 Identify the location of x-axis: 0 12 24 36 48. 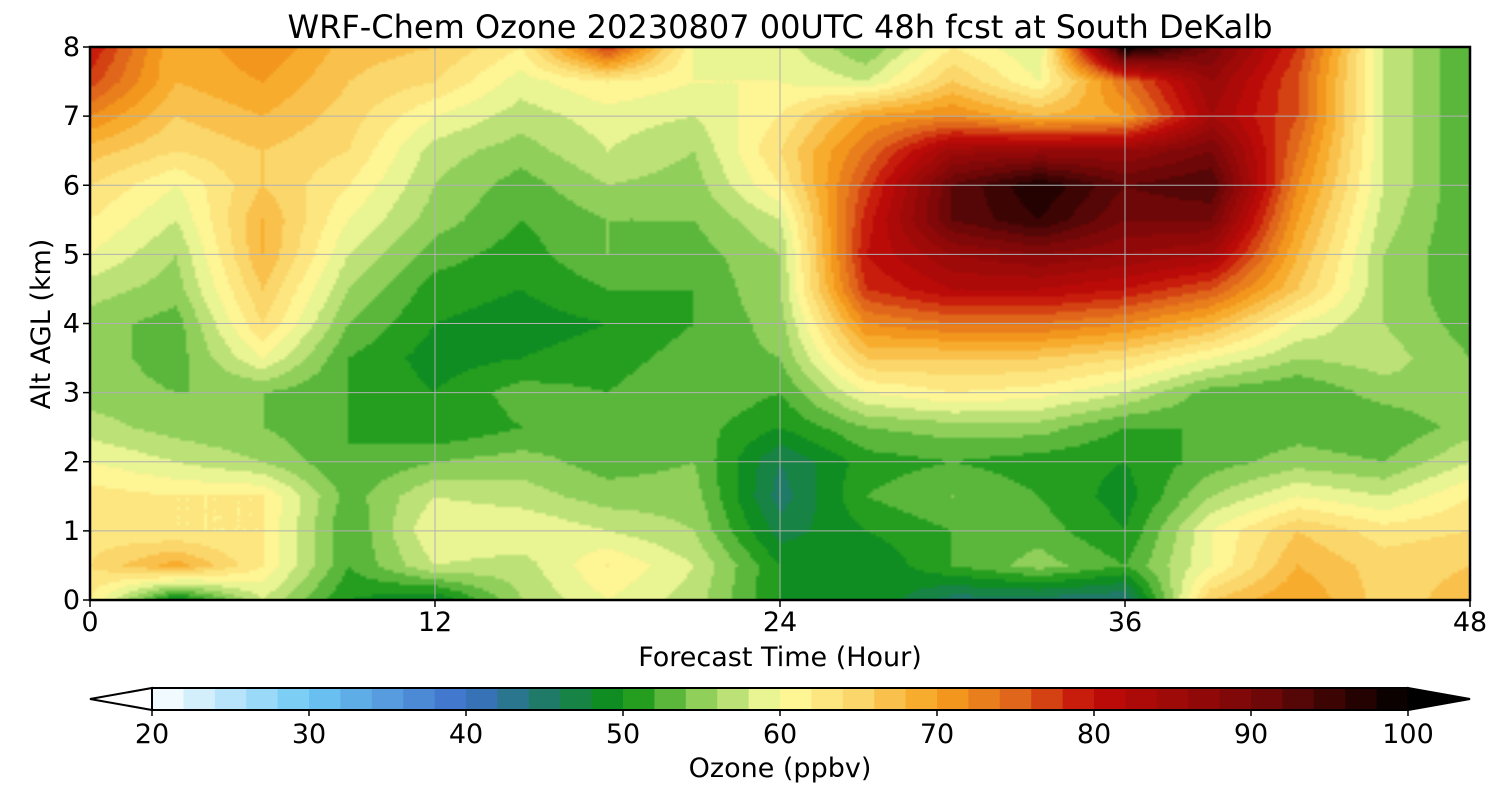
(784, 619).